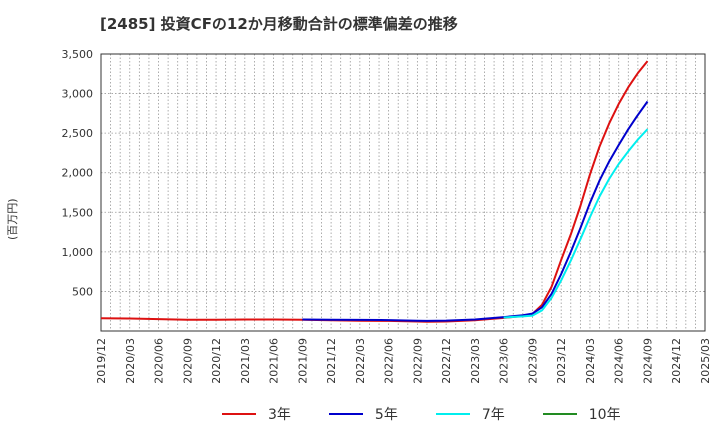 The height and width of the screenshot is (440, 720). What do you see at coordinates (360, 361) in the screenshot?
I see `x-tick-label: 2022/03` at bounding box center [360, 361].